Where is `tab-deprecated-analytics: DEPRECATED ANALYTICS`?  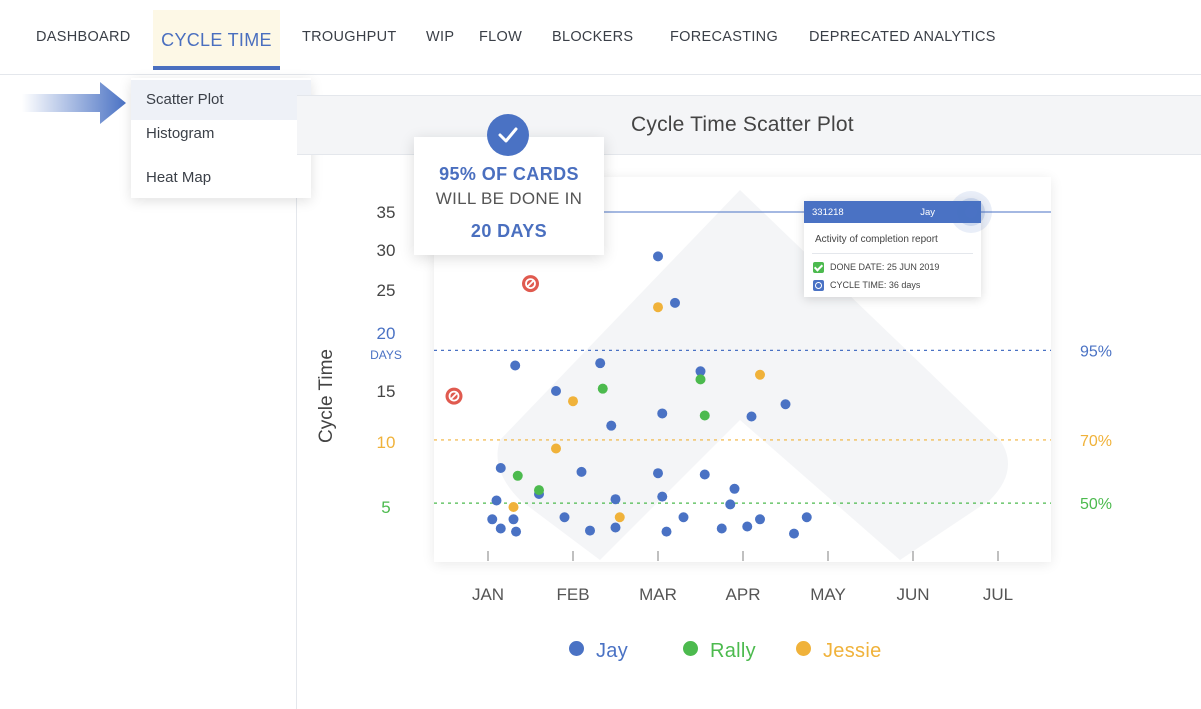 tab-deprecated-analytics: DEPRECATED ANALYTICS is located at coordinates (902, 37).